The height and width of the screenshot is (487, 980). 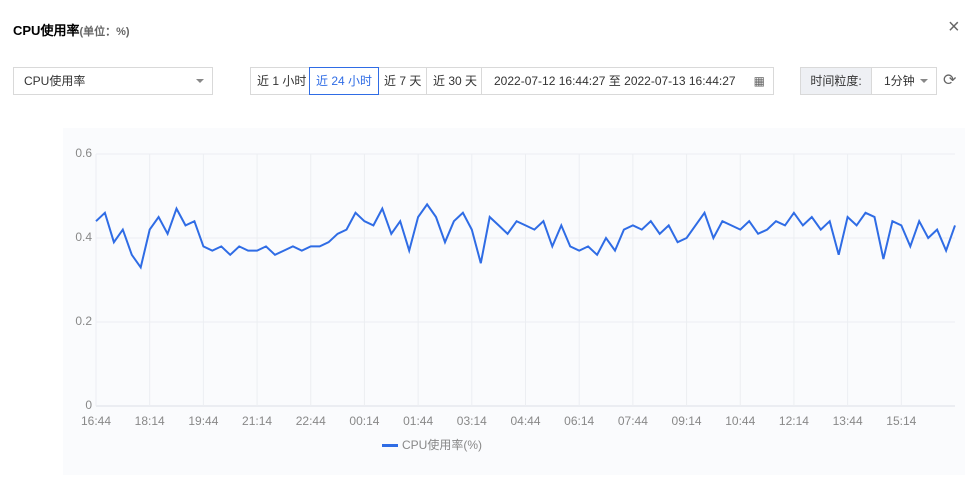 I want to click on y-tick-label: 0.2, so click(x=83, y=321).